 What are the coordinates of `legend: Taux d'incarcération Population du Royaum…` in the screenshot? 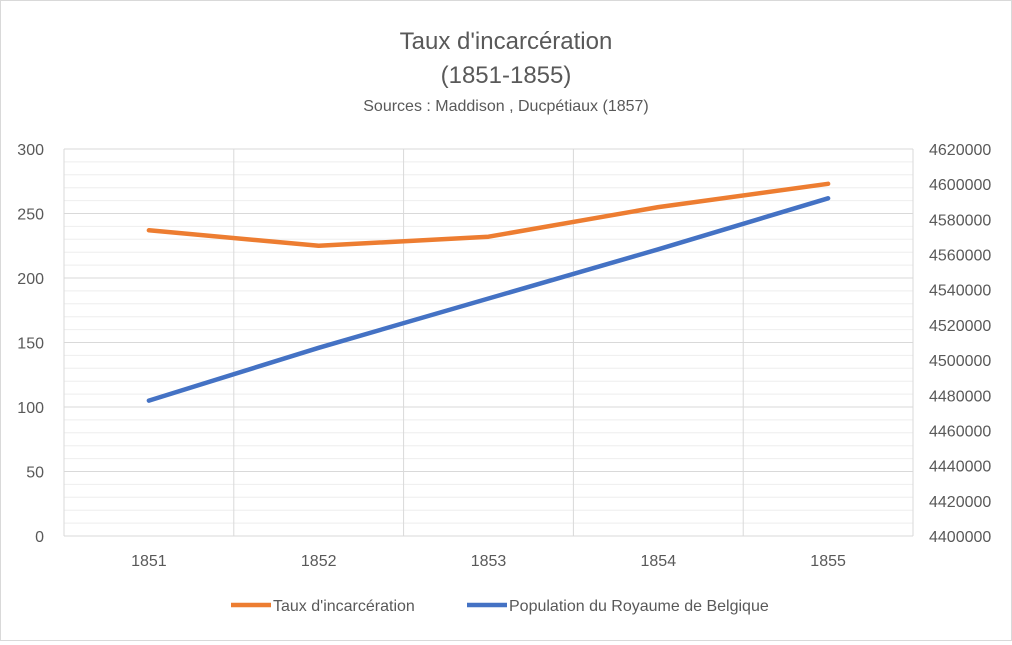 It's located at (500, 606).